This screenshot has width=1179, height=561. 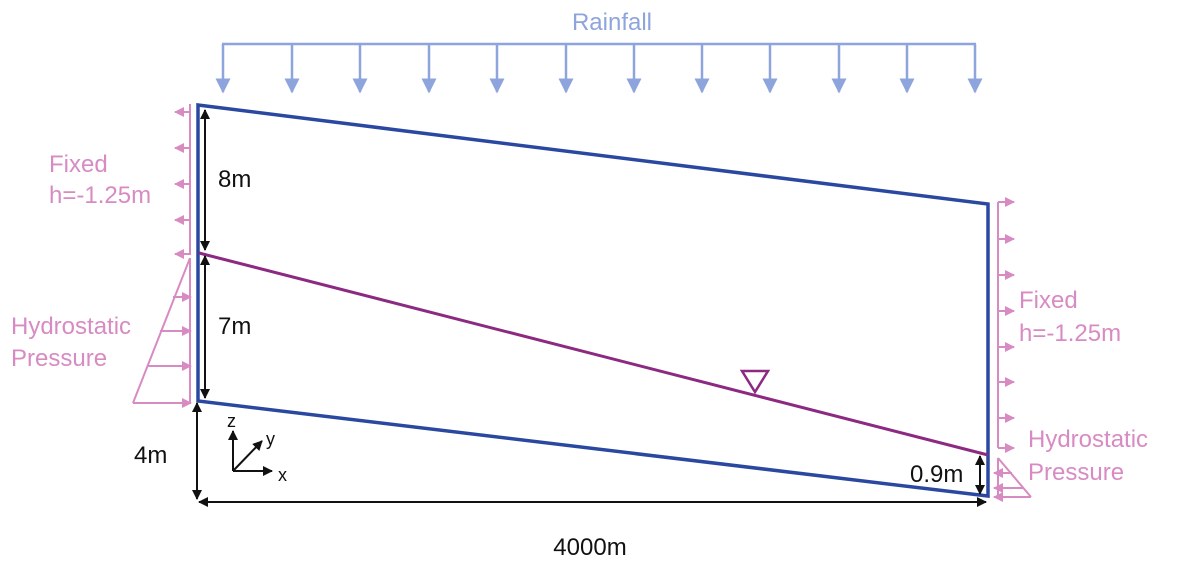 What do you see at coordinates (1048, 300) in the screenshot?
I see `right-fixed-label: Fixed` at bounding box center [1048, 300].